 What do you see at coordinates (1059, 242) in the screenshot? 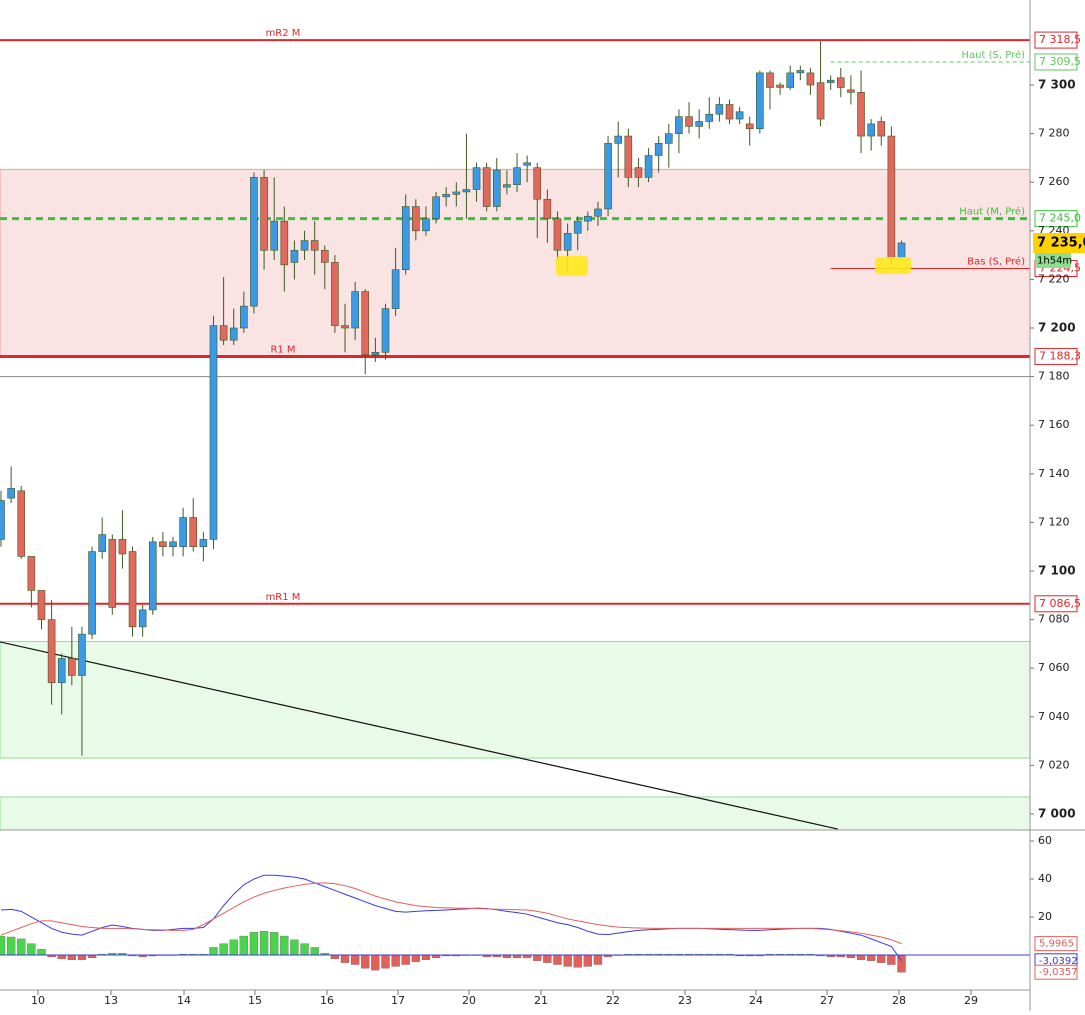
I see `last-price-box` at bounding box center [1059, 242].